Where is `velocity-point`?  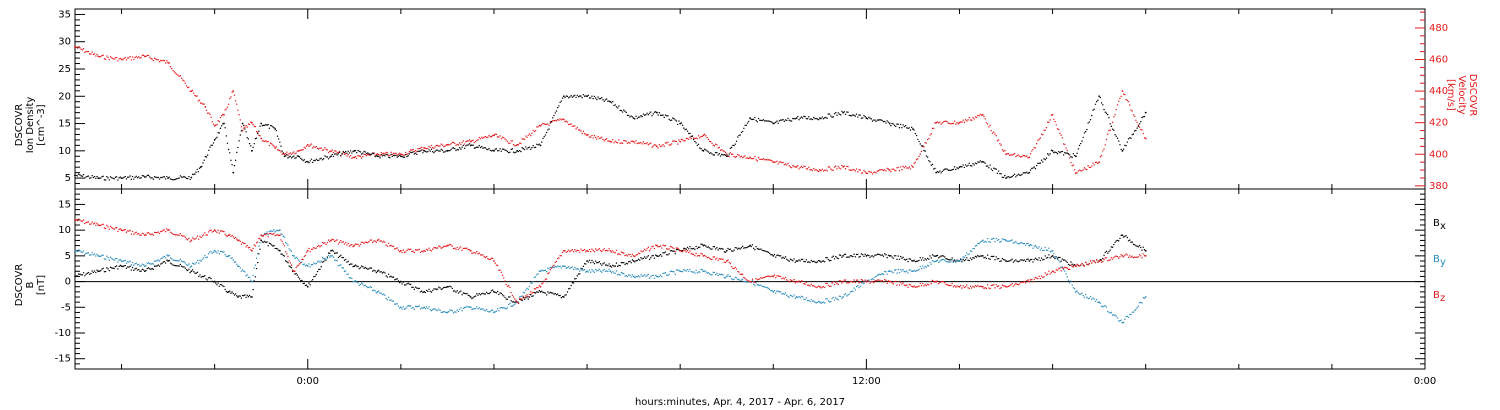
velocity-point is located at coordinates (307, 144).